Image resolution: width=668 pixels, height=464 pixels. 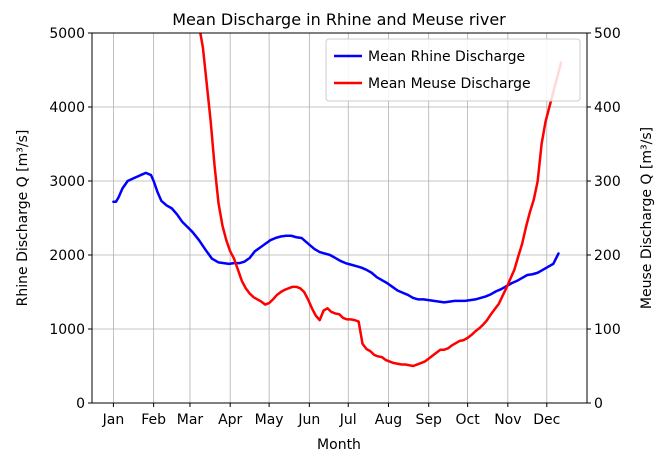 What do you see at coordinates (67, 256) in the screenshot?
I see `left-y-tick-label: 2000` at bounding box center [67, 256].